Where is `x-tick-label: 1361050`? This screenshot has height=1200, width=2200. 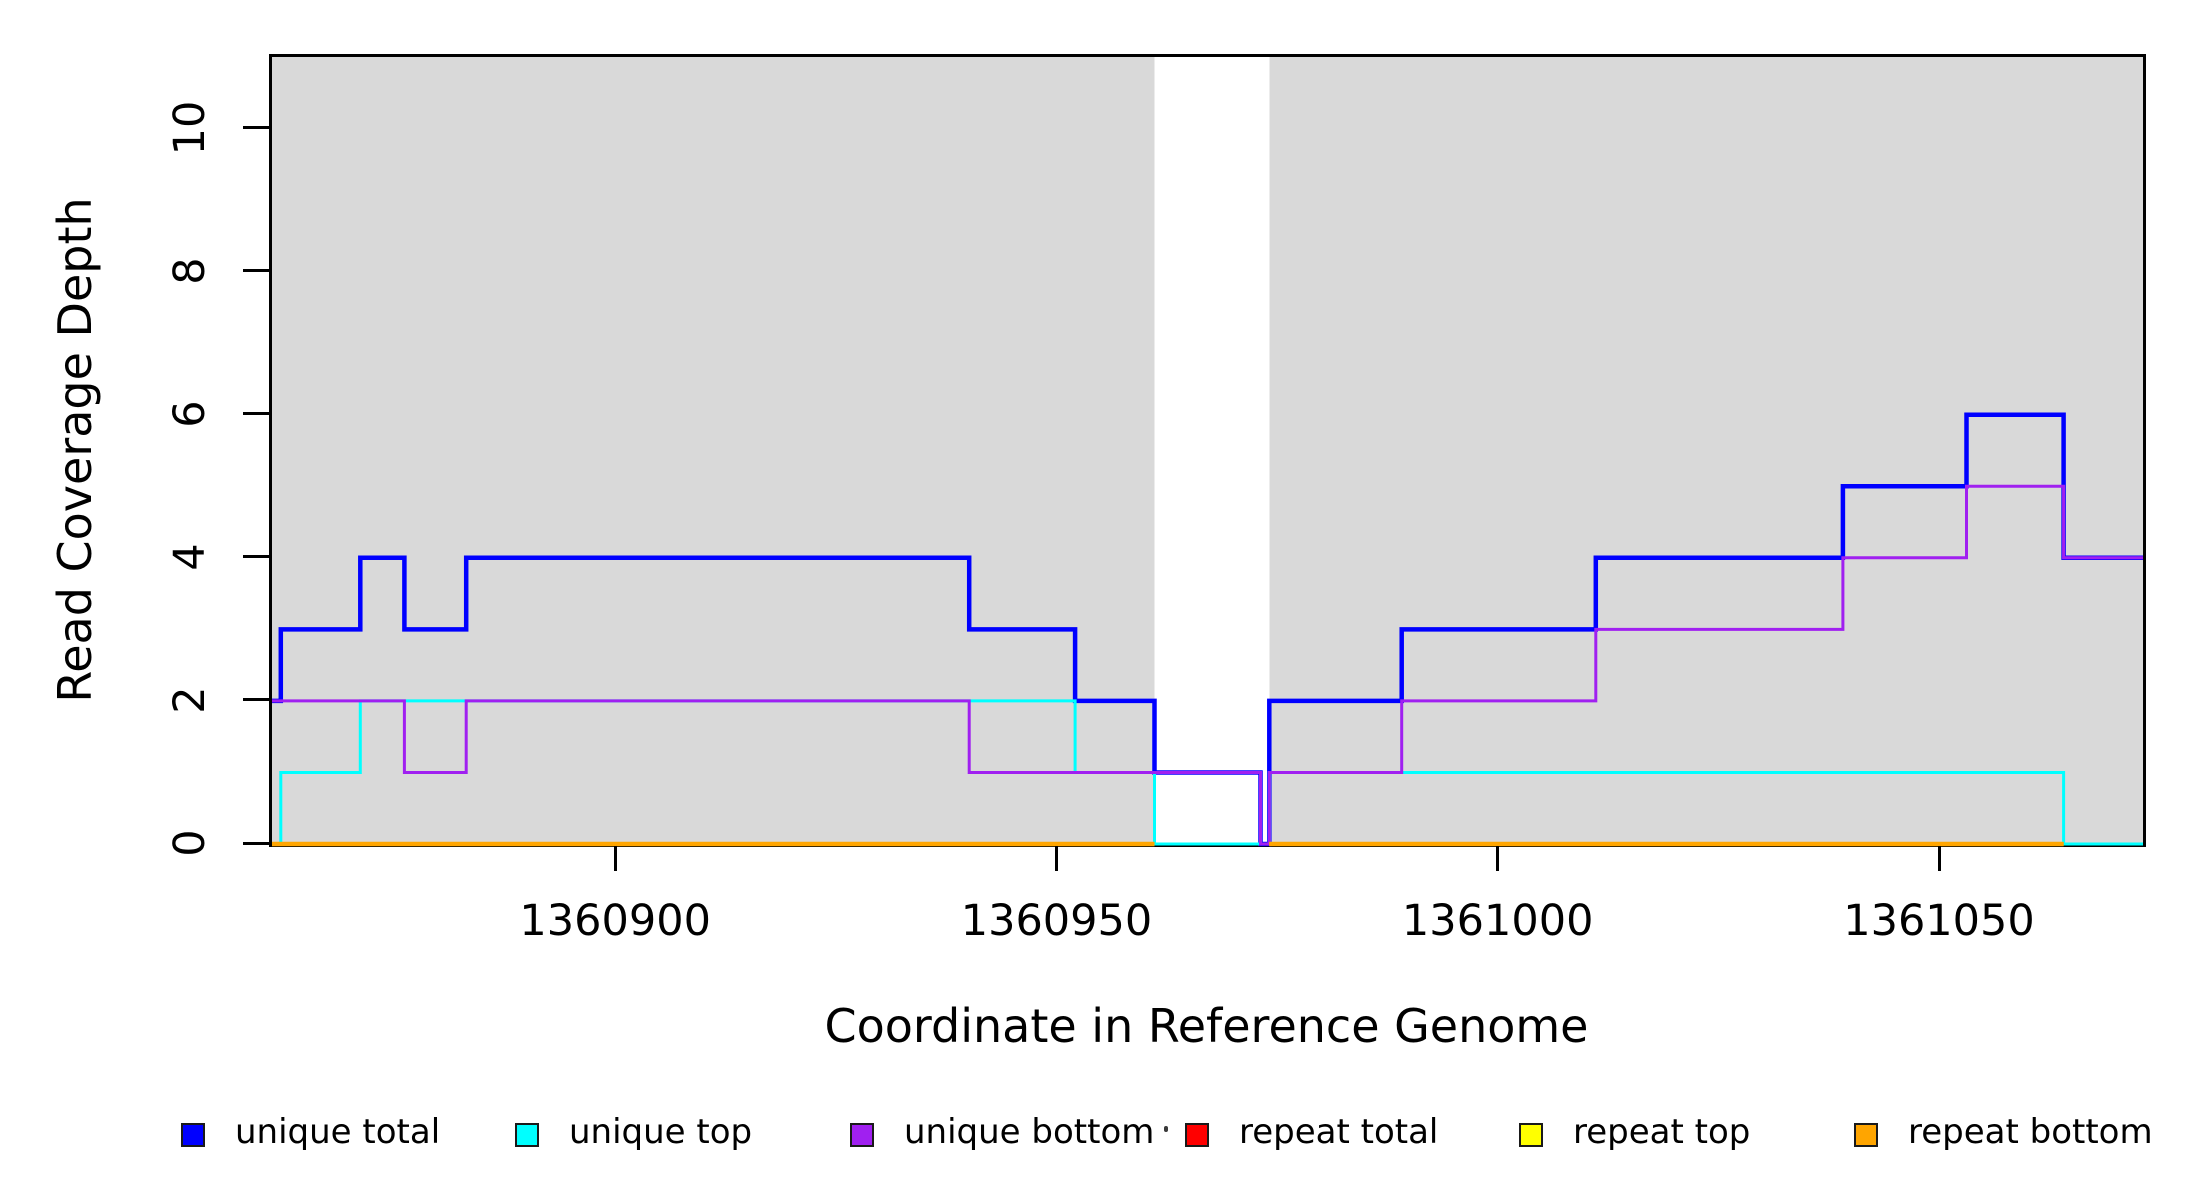
x-tick-label: 1361050 is located at coordinates (1939, 921).